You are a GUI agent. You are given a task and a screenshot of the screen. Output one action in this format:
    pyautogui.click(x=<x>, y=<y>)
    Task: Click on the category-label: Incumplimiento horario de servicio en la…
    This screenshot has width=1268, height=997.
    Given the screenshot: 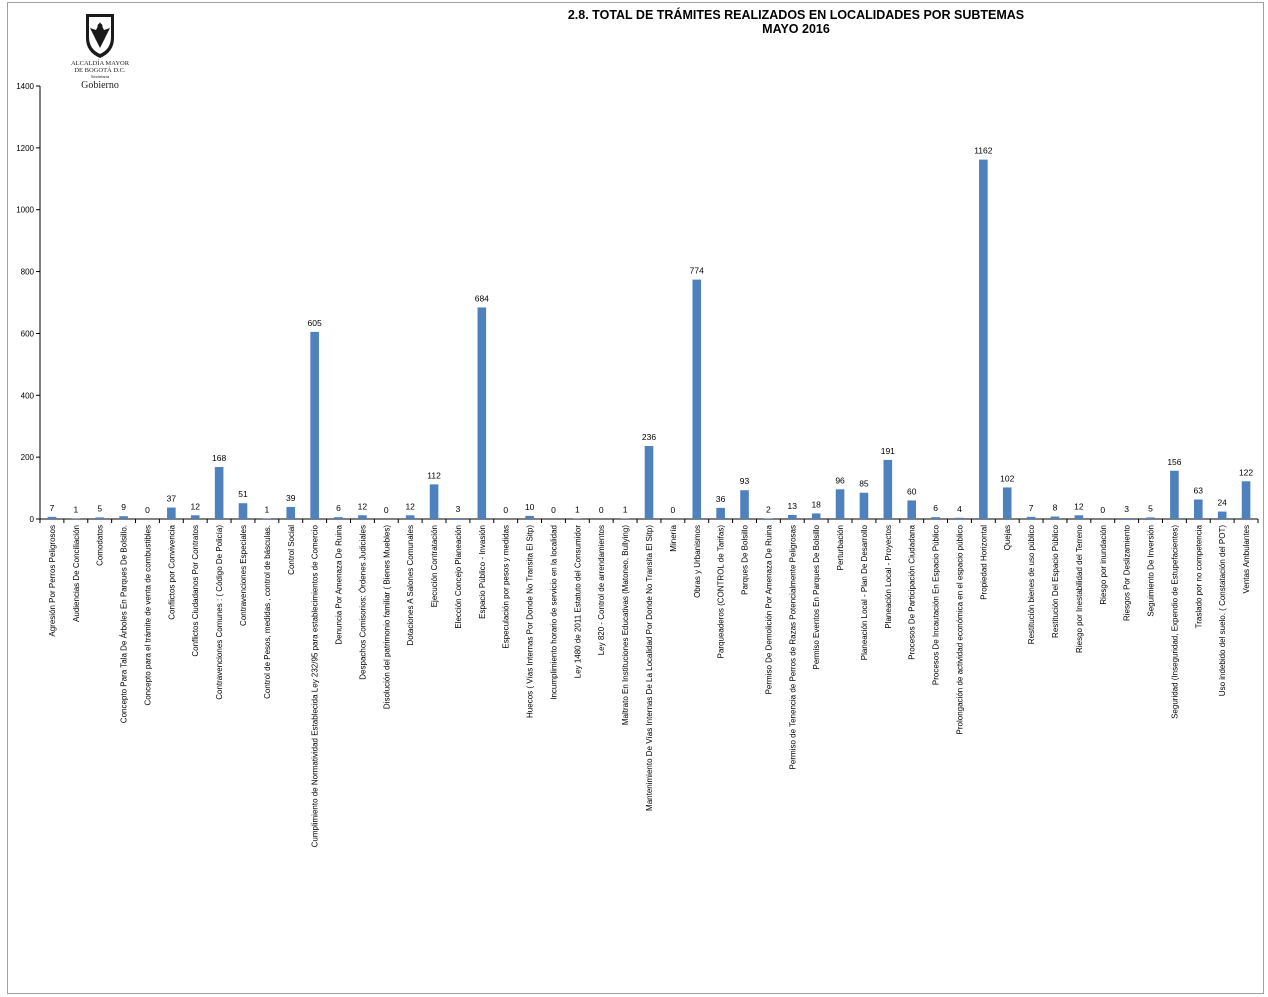 What is the action you would take?
    pyautogui.click(x=553, y=612)
    